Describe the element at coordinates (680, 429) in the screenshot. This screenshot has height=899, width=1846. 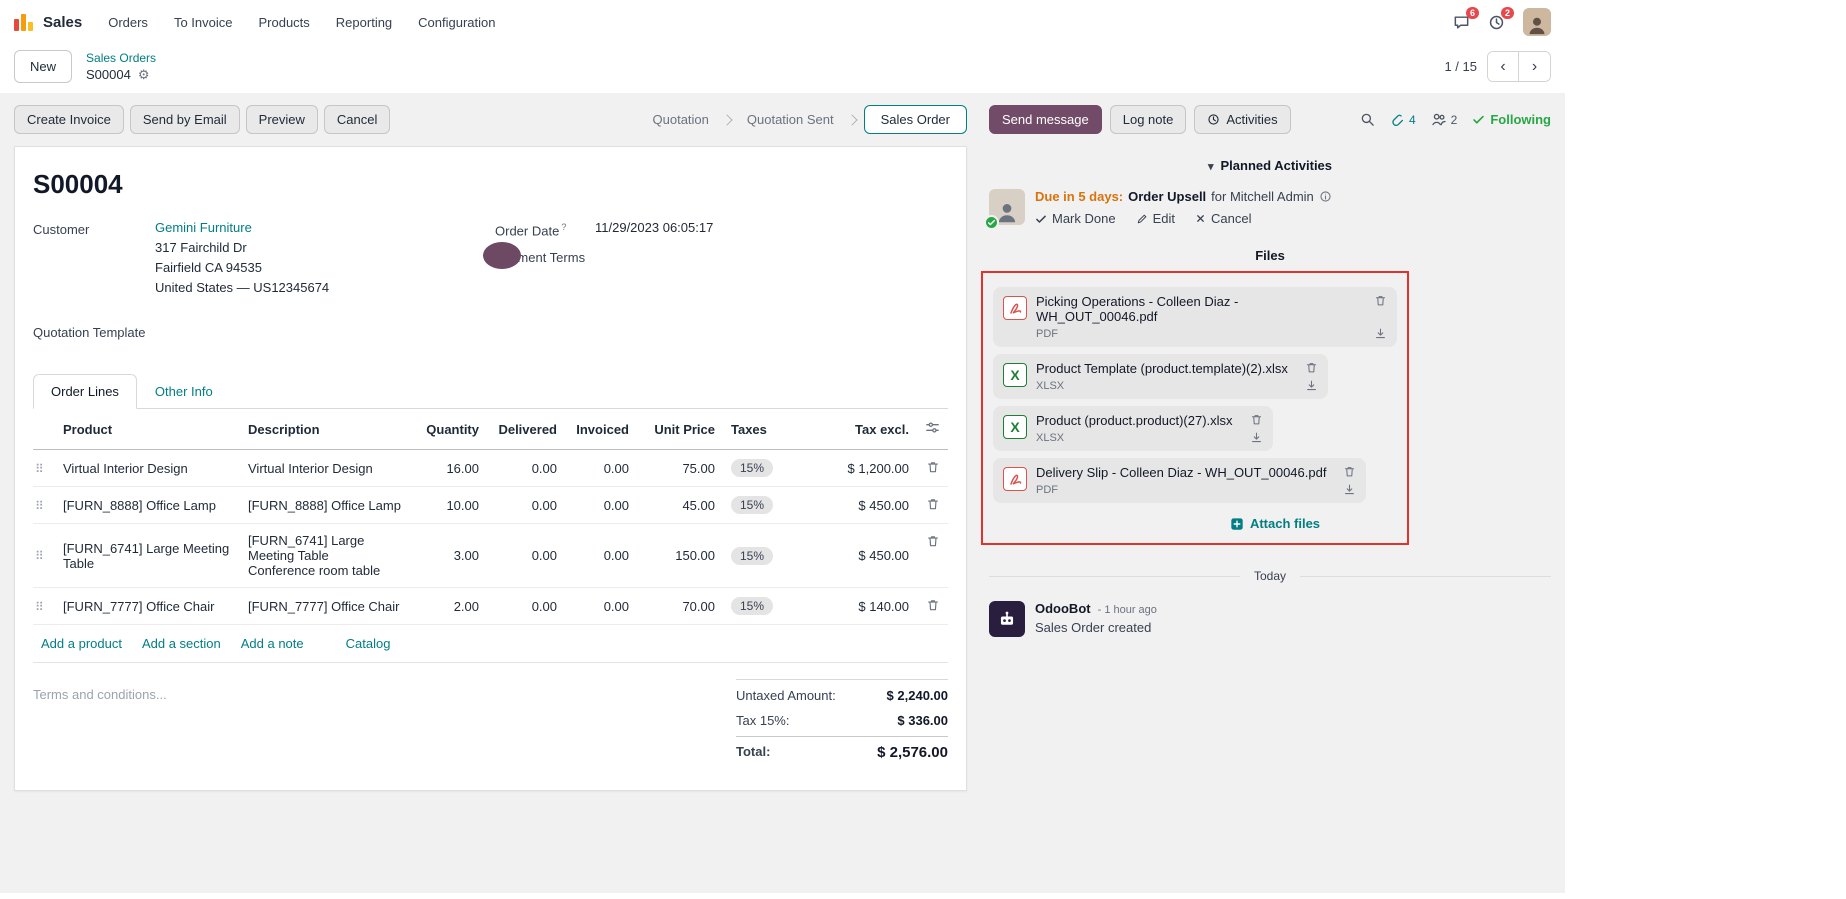
I see `column-unit-price: Unit Price` at that location.